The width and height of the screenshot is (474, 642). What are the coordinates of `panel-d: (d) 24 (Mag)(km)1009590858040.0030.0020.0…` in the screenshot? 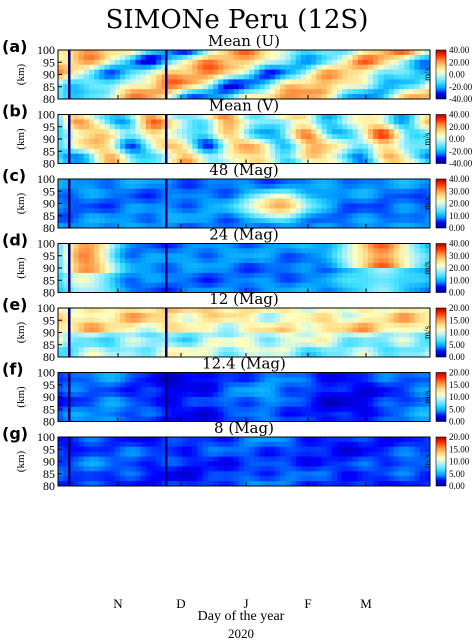 It's located at (236, 263).